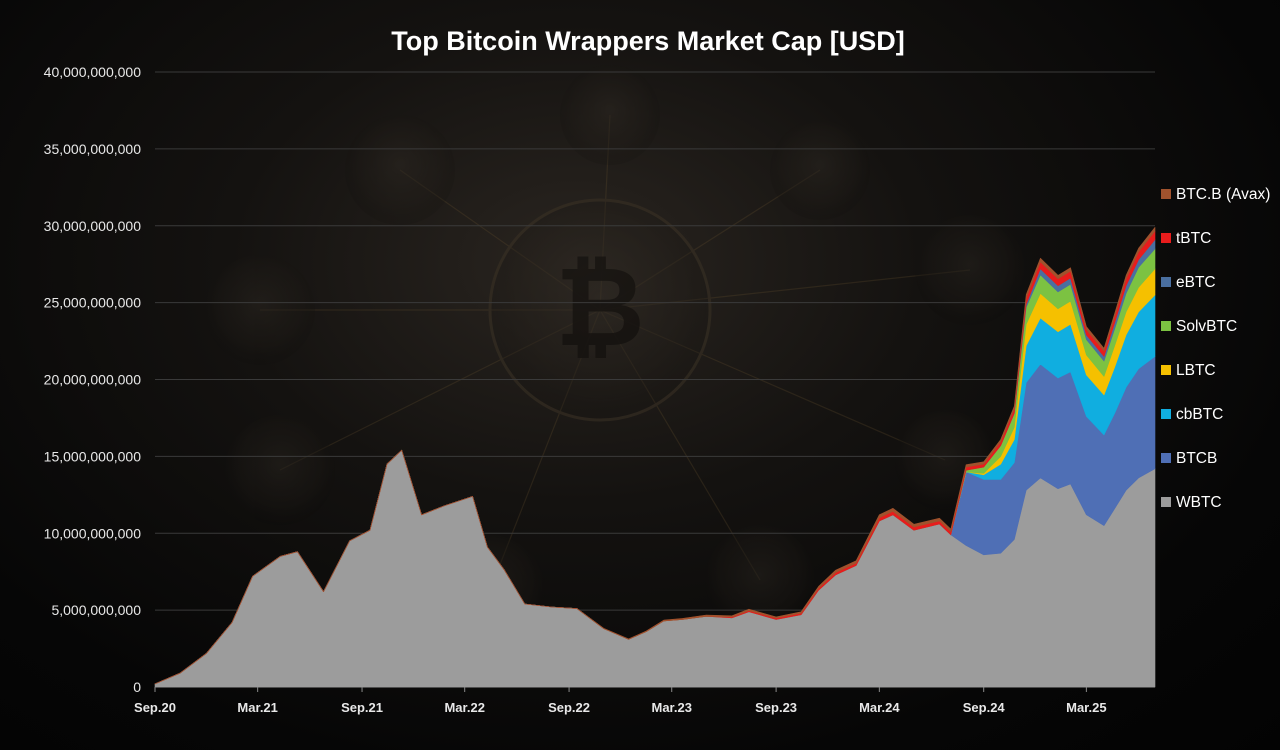 This screenshot has width=1280, height=750. I want to click on x-tick-label: Mar.21, so click(257, 707).